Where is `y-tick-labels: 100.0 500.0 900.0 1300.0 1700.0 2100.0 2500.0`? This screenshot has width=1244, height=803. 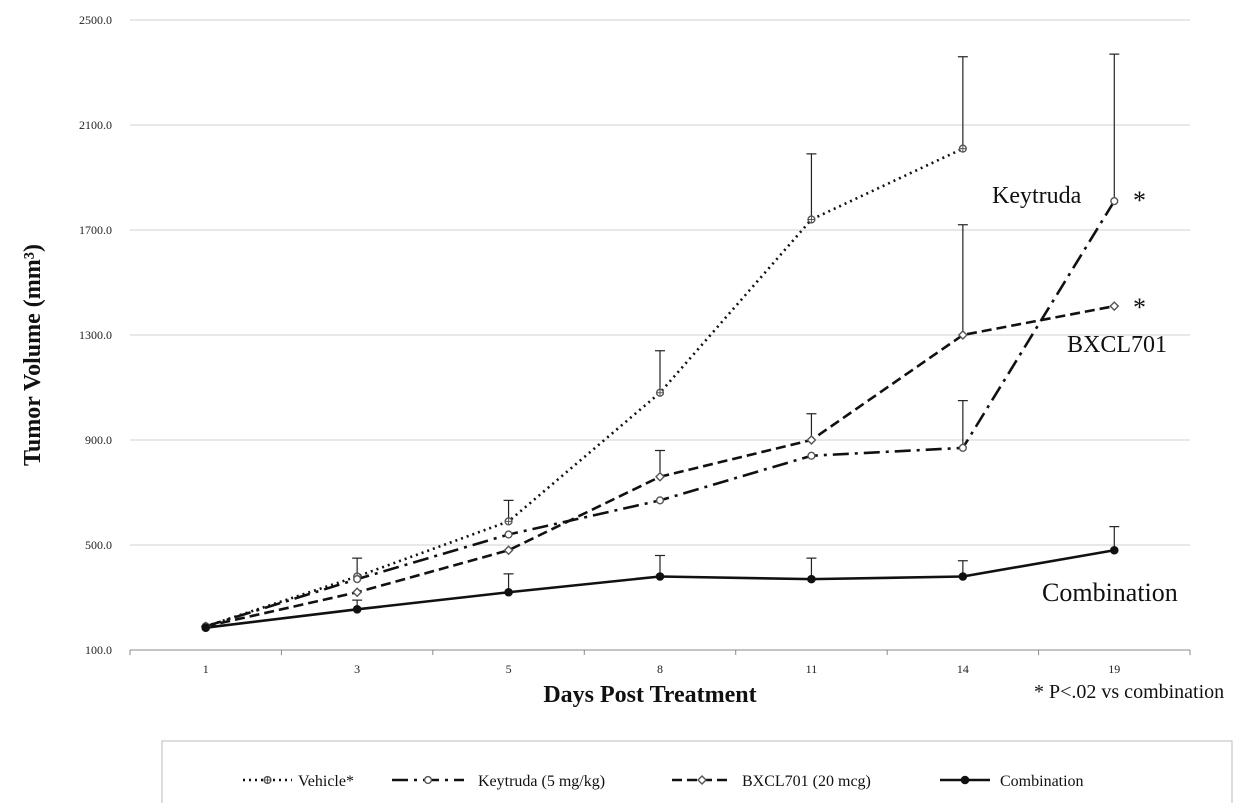 y-tick-labels: 100.0 500.0 900.0 1300.0 1700.0 2100.0 2500.0 is located at coordinates (95, 335).